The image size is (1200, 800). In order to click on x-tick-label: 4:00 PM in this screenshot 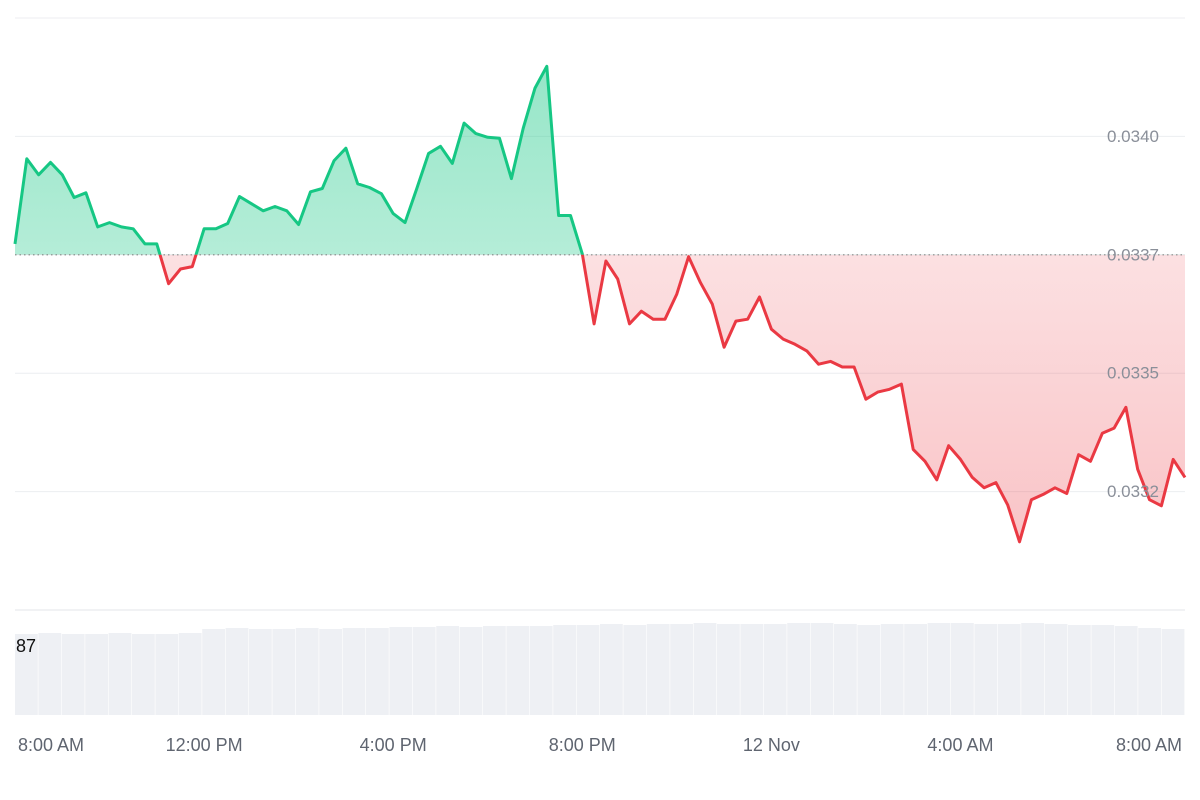, I will do `click(393, 745)`.